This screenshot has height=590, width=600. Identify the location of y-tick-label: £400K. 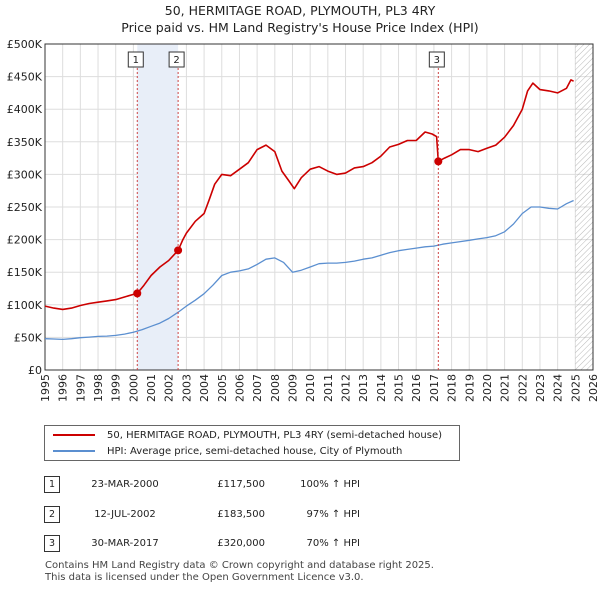
(25, 109).